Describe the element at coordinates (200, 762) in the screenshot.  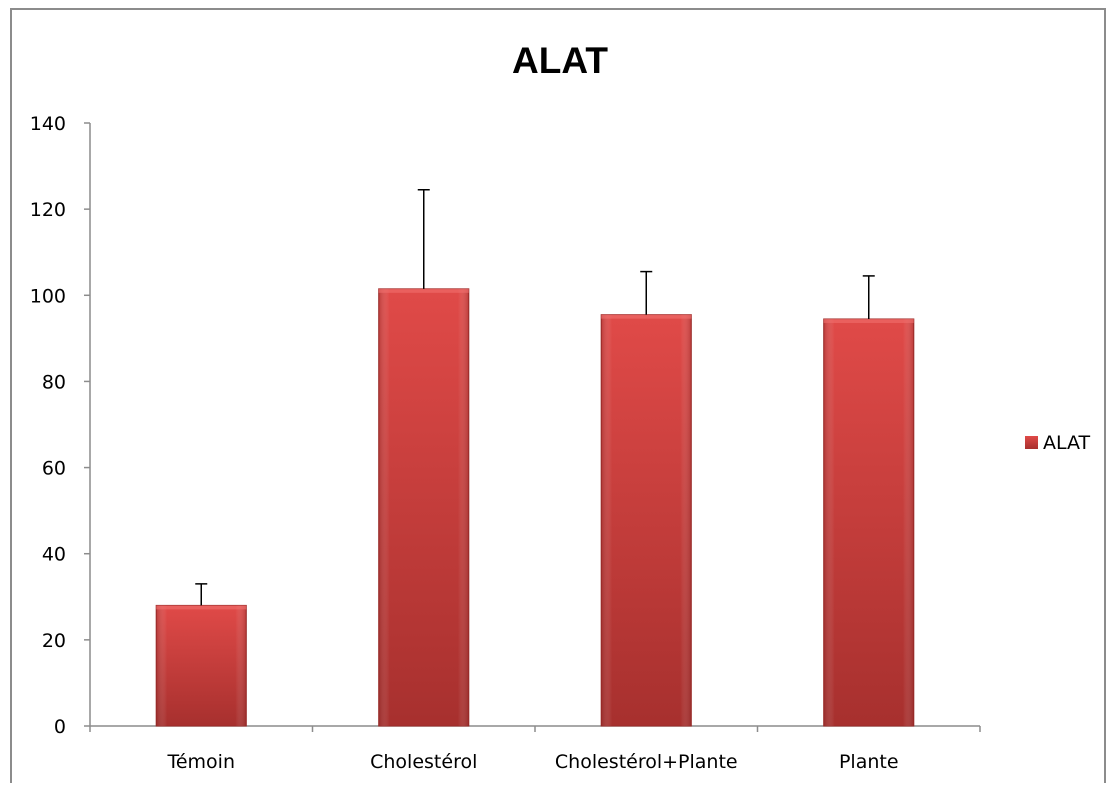
I see `x-tick-label: Témoin` at that location.